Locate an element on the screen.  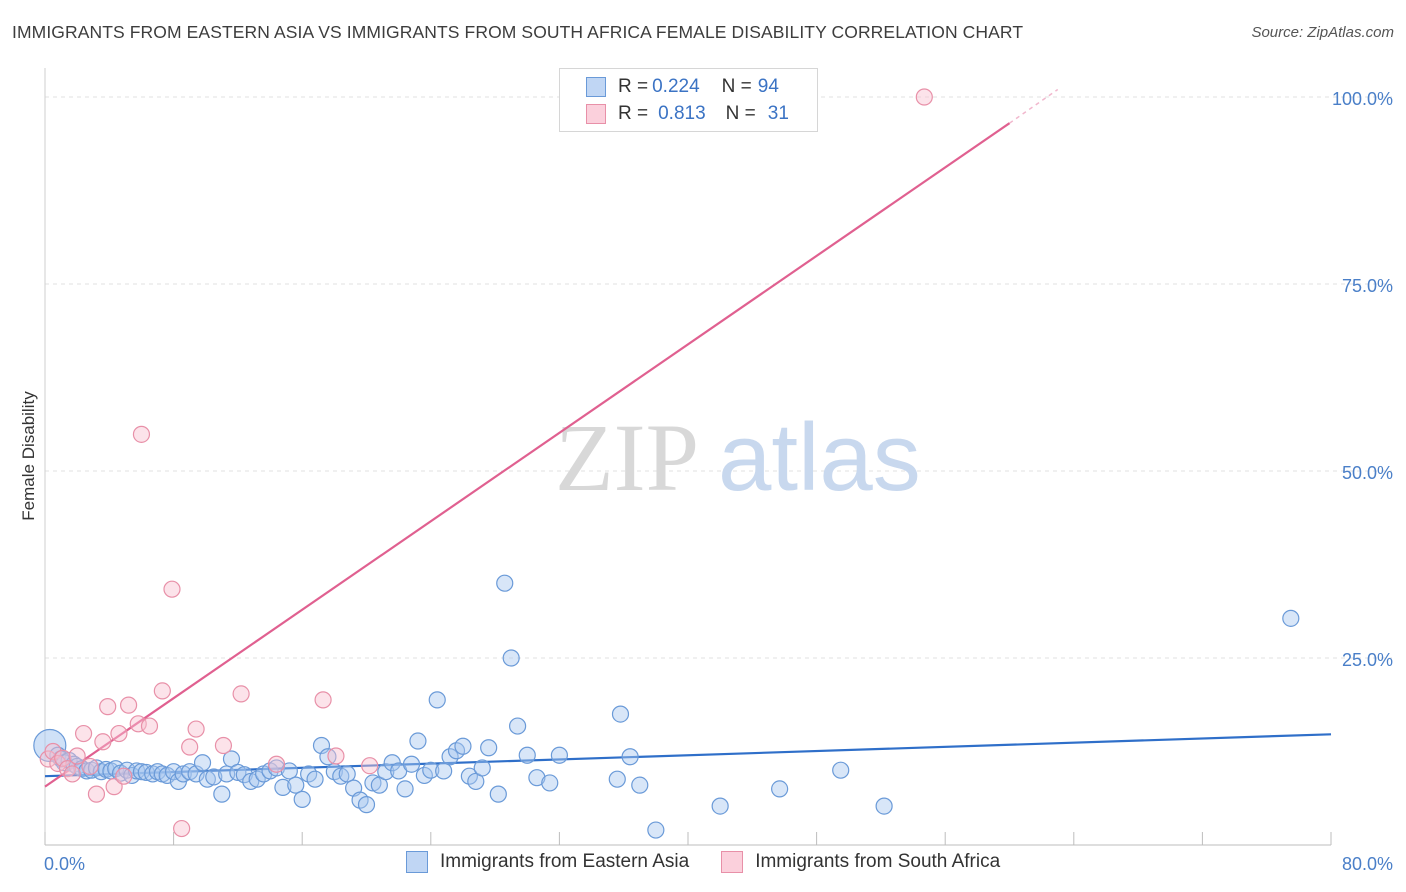
watermark-zip: ZIP is located at coordinates (627, 457).